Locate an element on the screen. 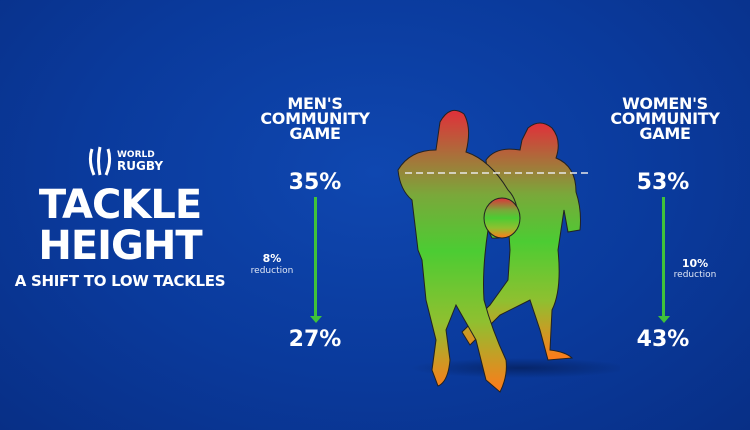 Image resolution: width=750 pixels, height=430 pixels. women-before-value: 53% is located at coordinates (663, 182).